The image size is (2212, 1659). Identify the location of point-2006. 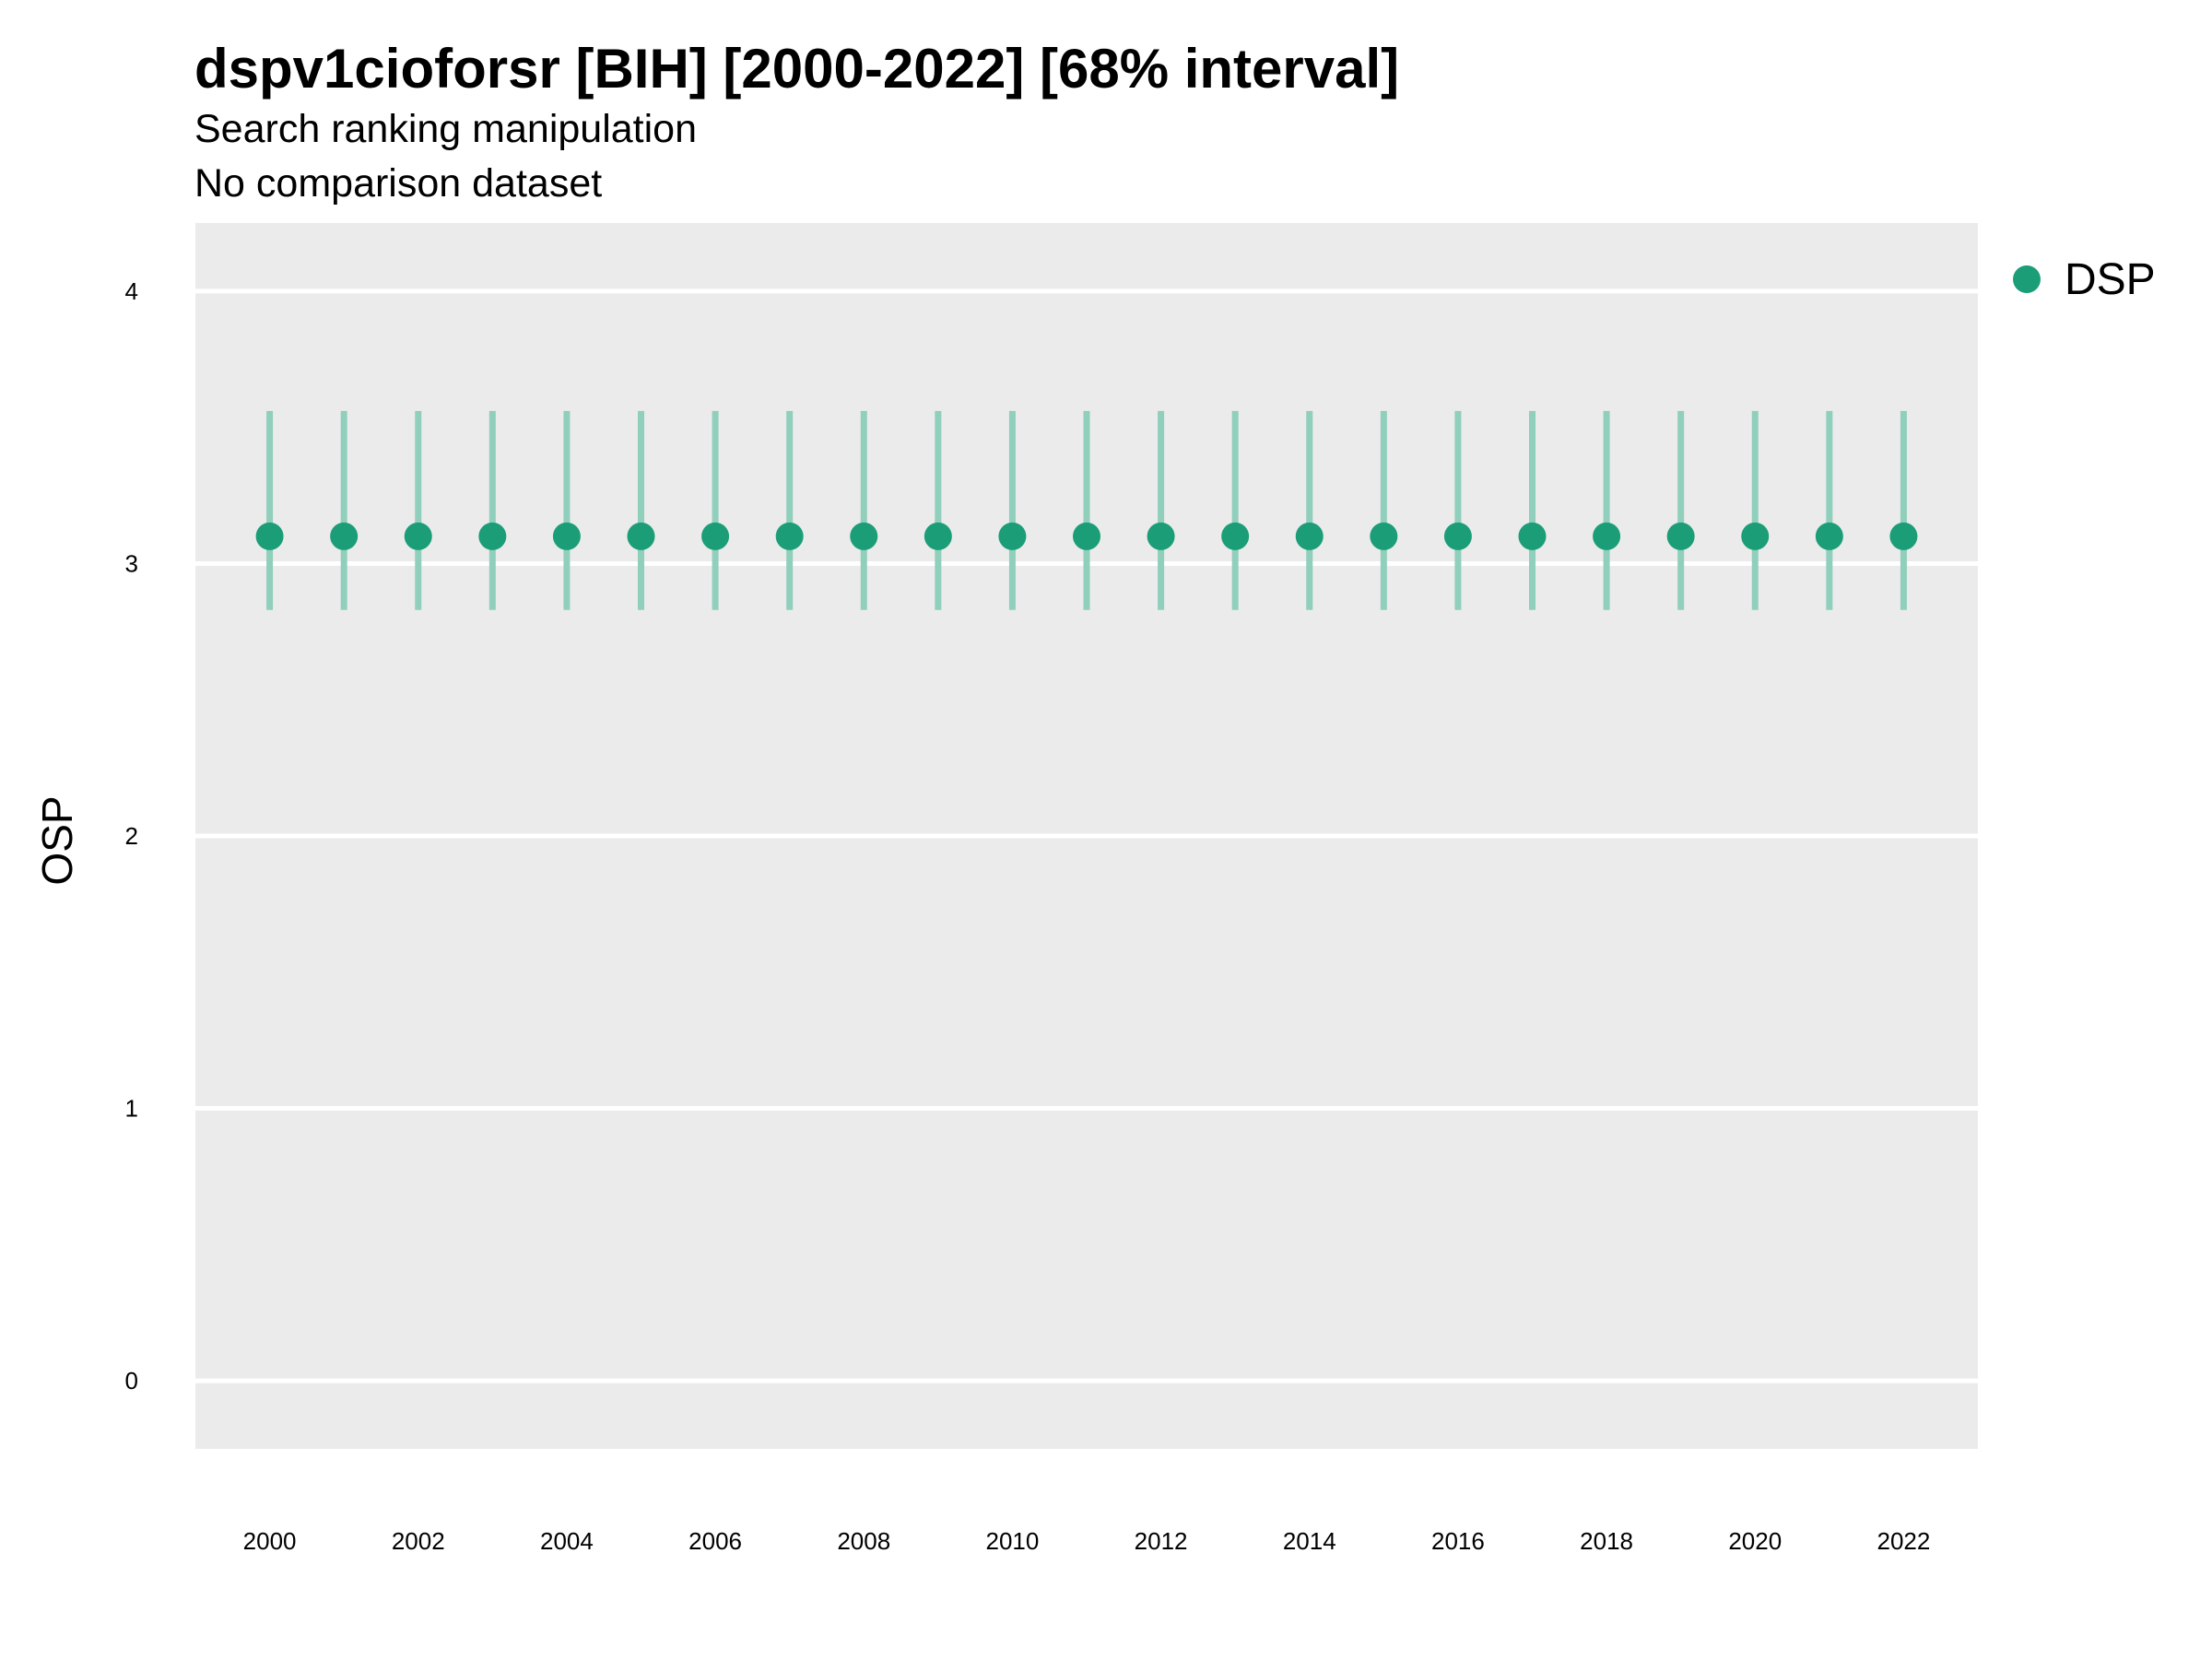
(715, 536).